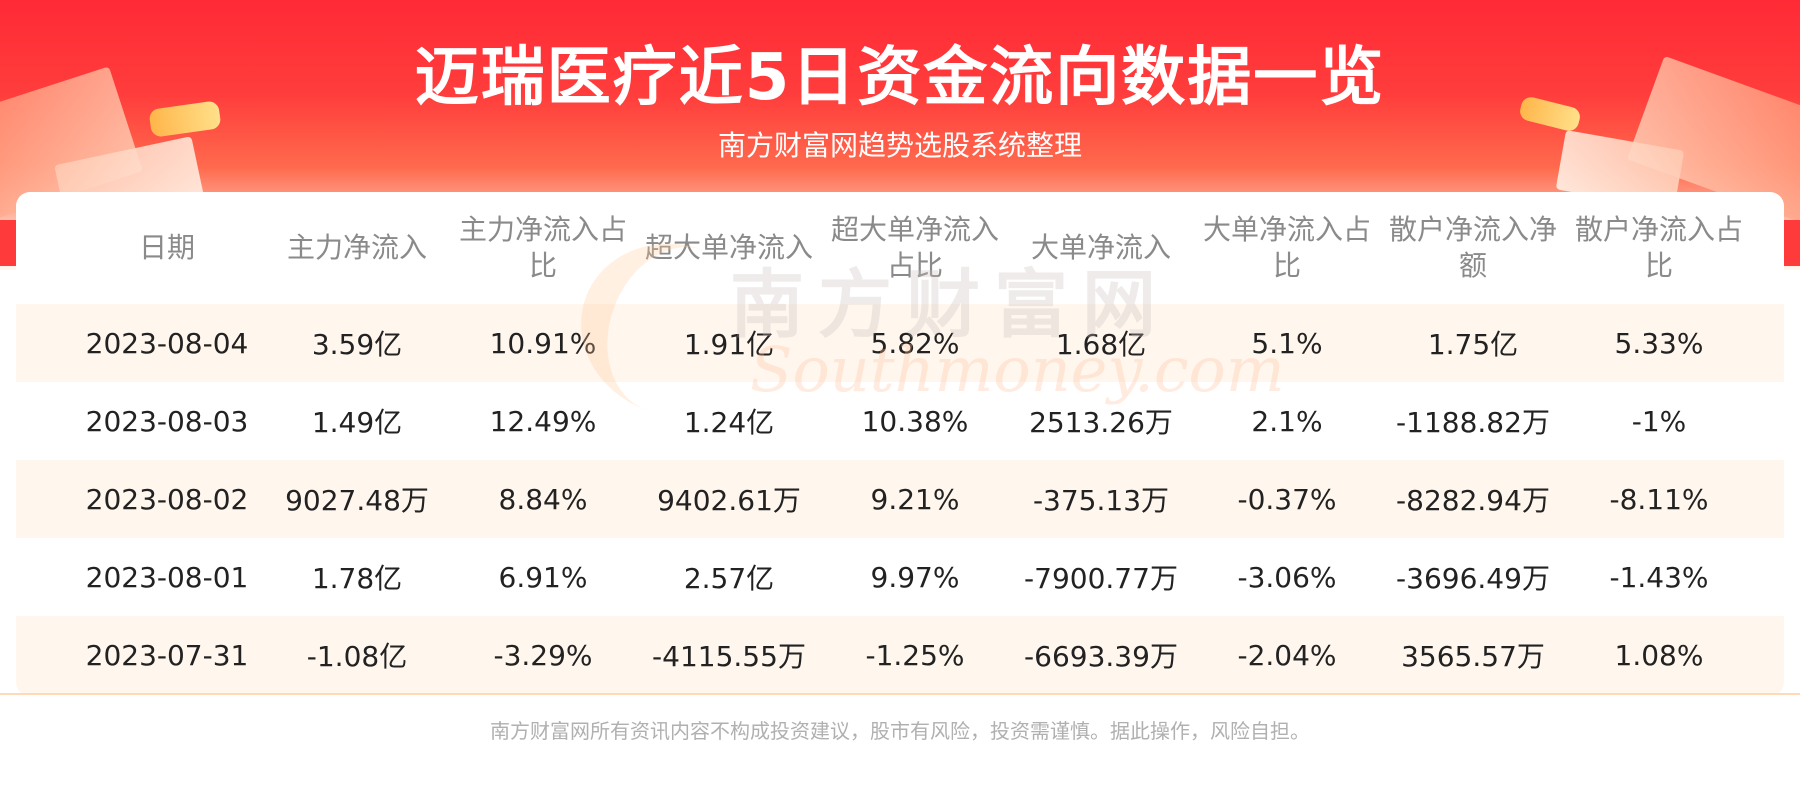 The height and width of the screenshot is (800, 1800). I want to click on table-cell: 1.08%, so click(1659, 655).